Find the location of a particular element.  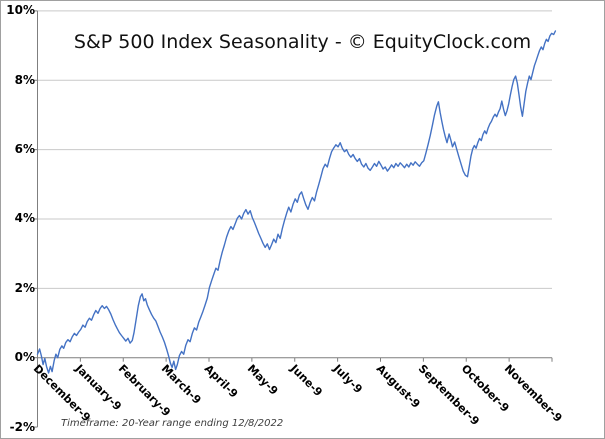

y-axis-tick-label: 6% is located at coordinates (24, 149).